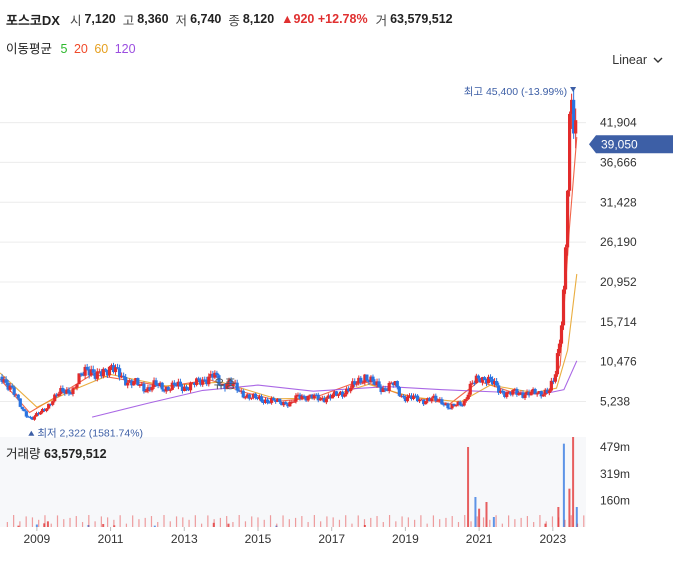  What do you see at coordinates (128, 20) in the screenshot?
I see `high-label: 고` at bounding box center [128, 20].